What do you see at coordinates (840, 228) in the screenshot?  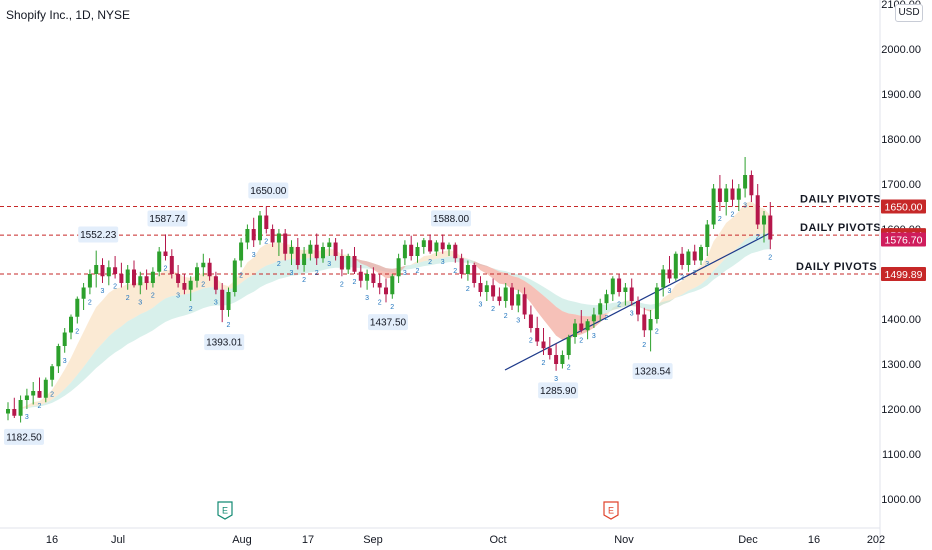 I see `pivot-label: DAILY PIVOTS` at bounding box center [840, 228].